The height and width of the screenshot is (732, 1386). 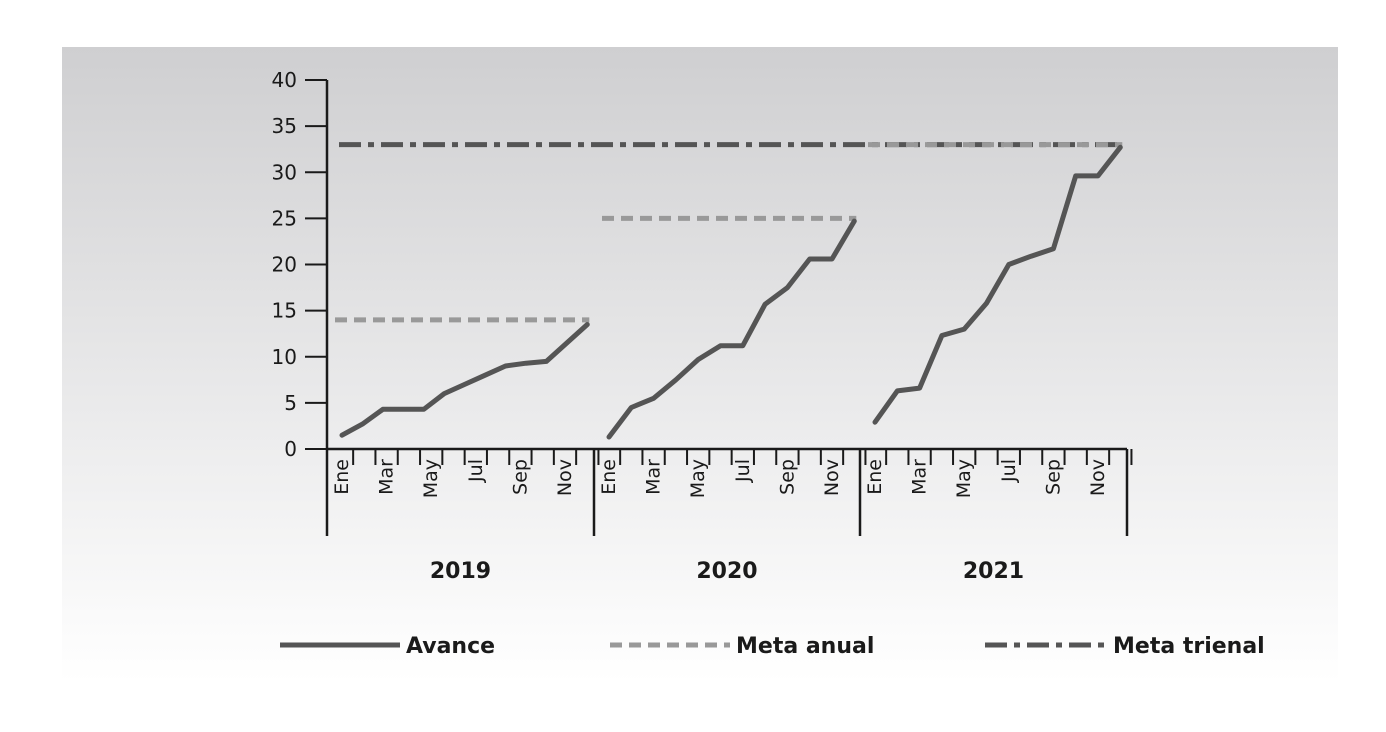 What do you see at coordinates (460, 571) in the screenshot?
I see `year-label: 2019` at bounding box center [460, 571].